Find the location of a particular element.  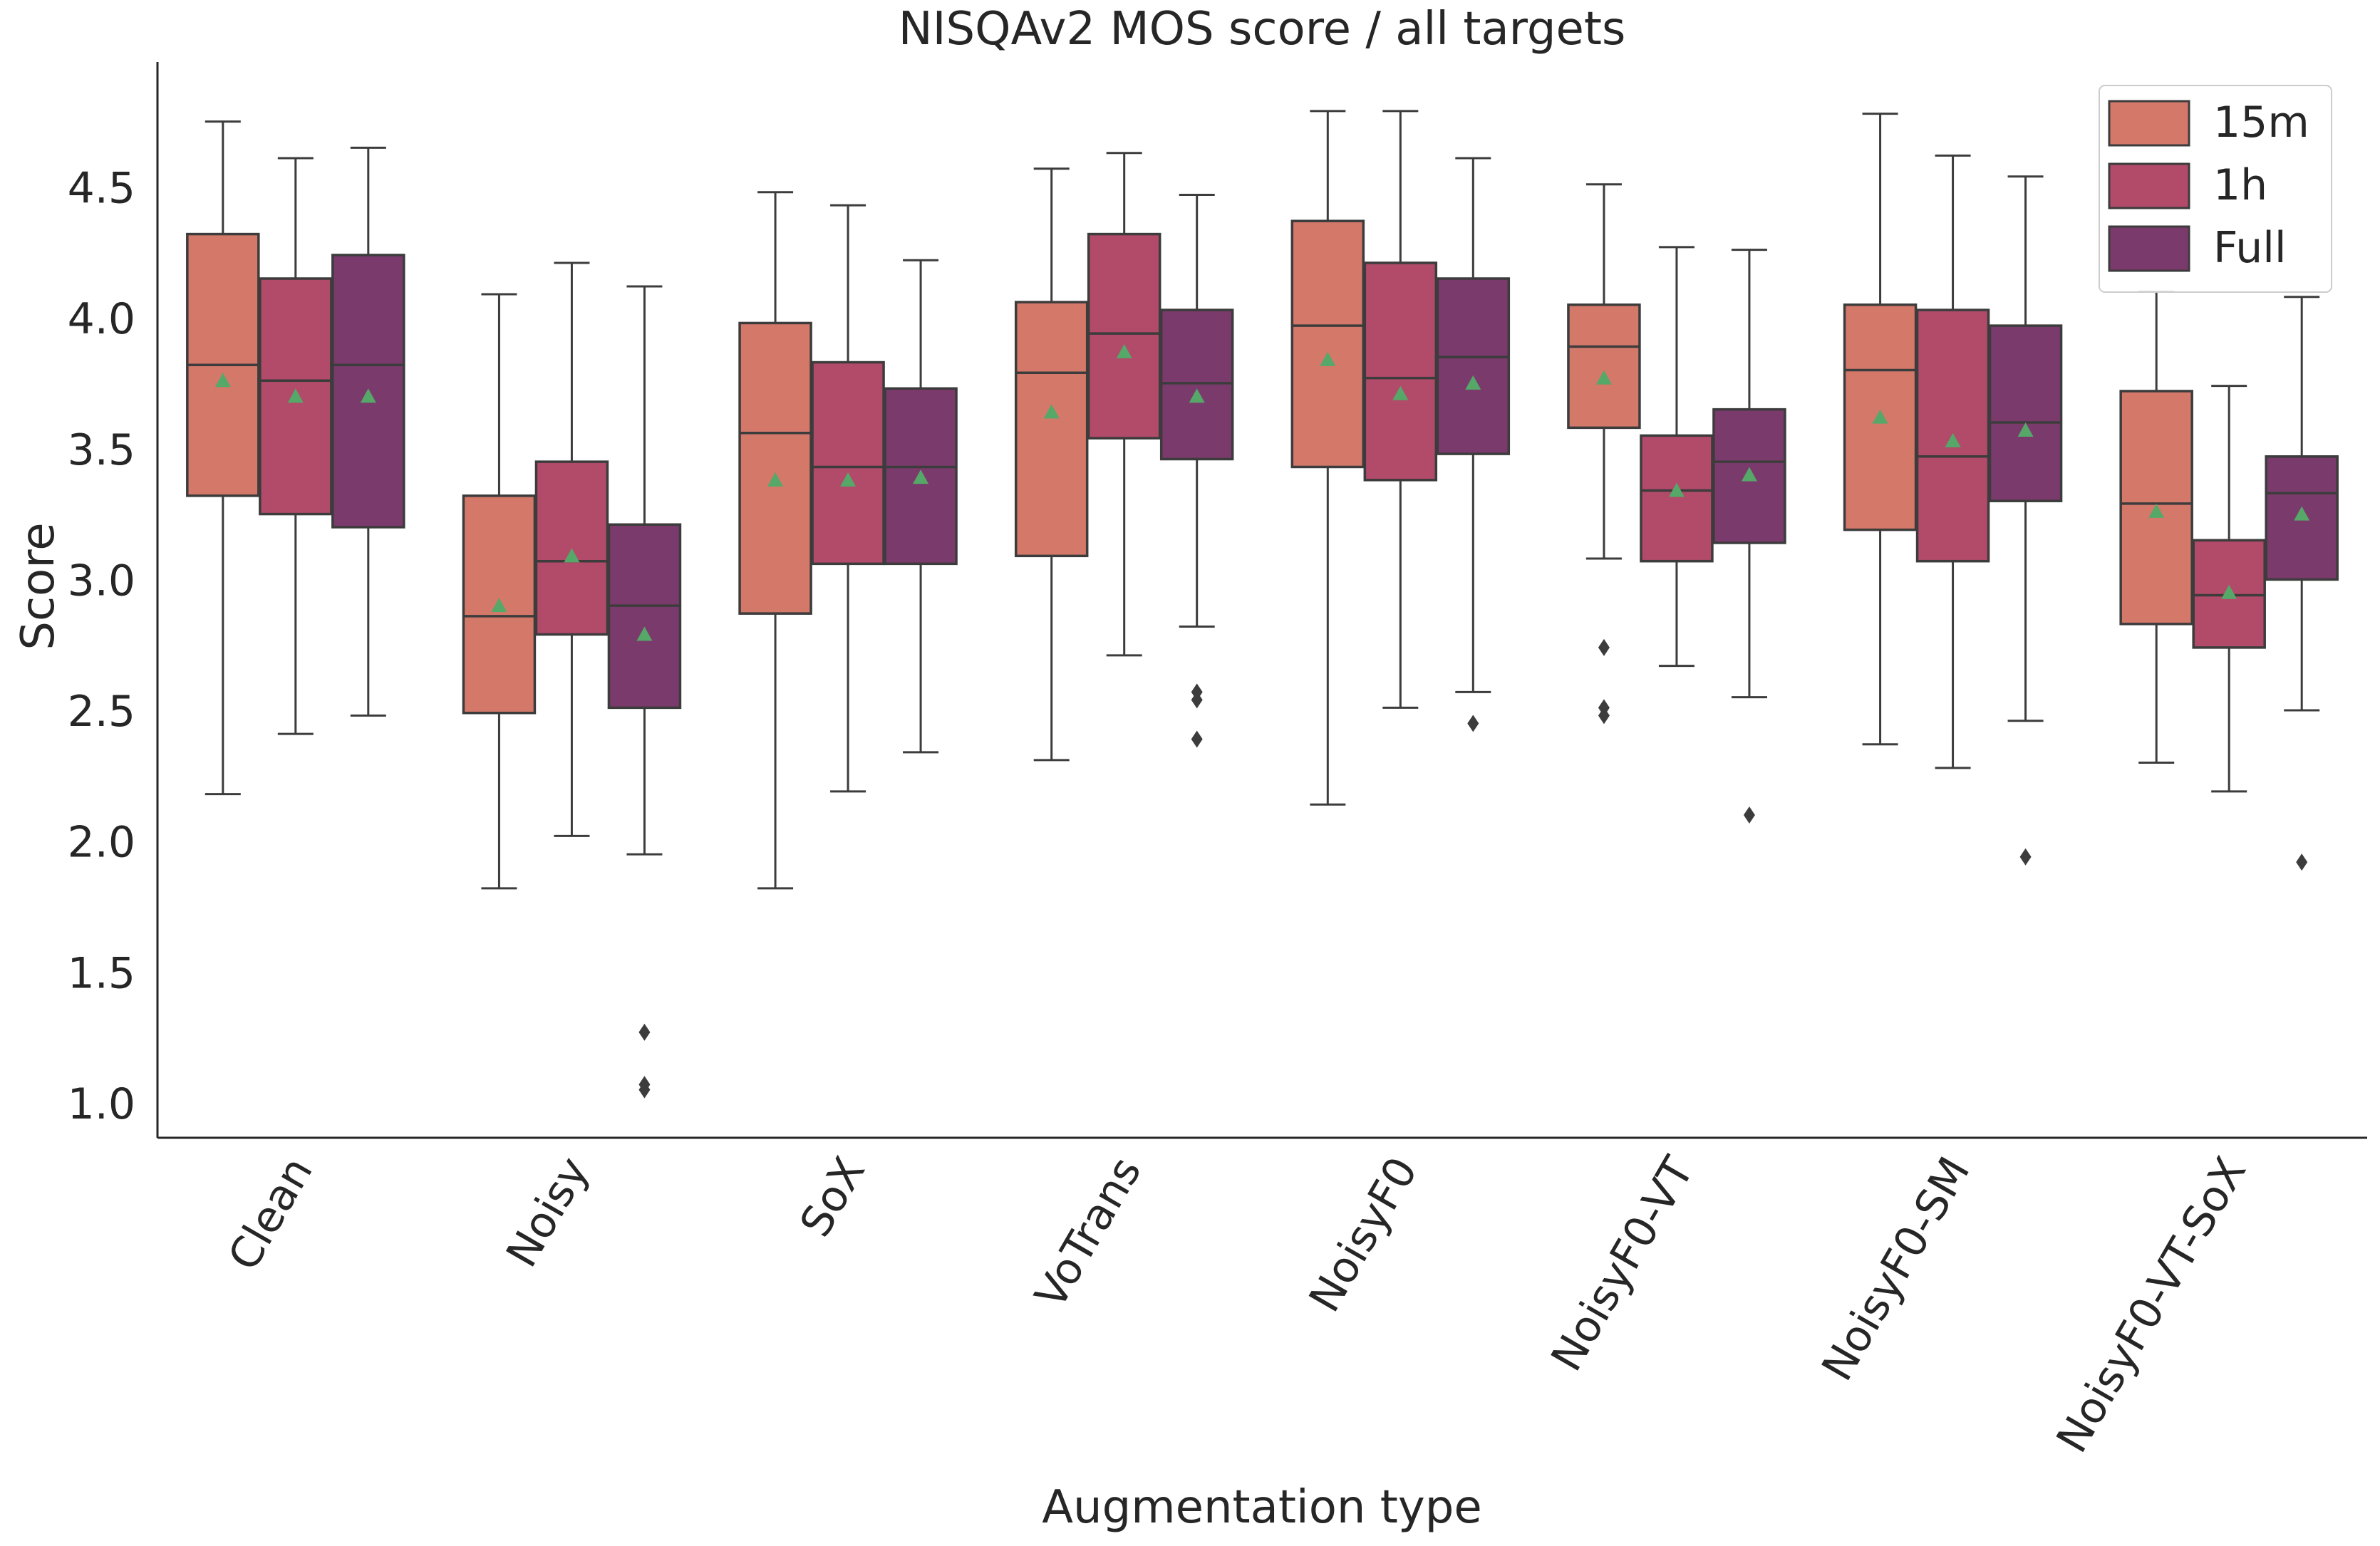

legend-swatch-1h is located at coordinates (2149, 186).